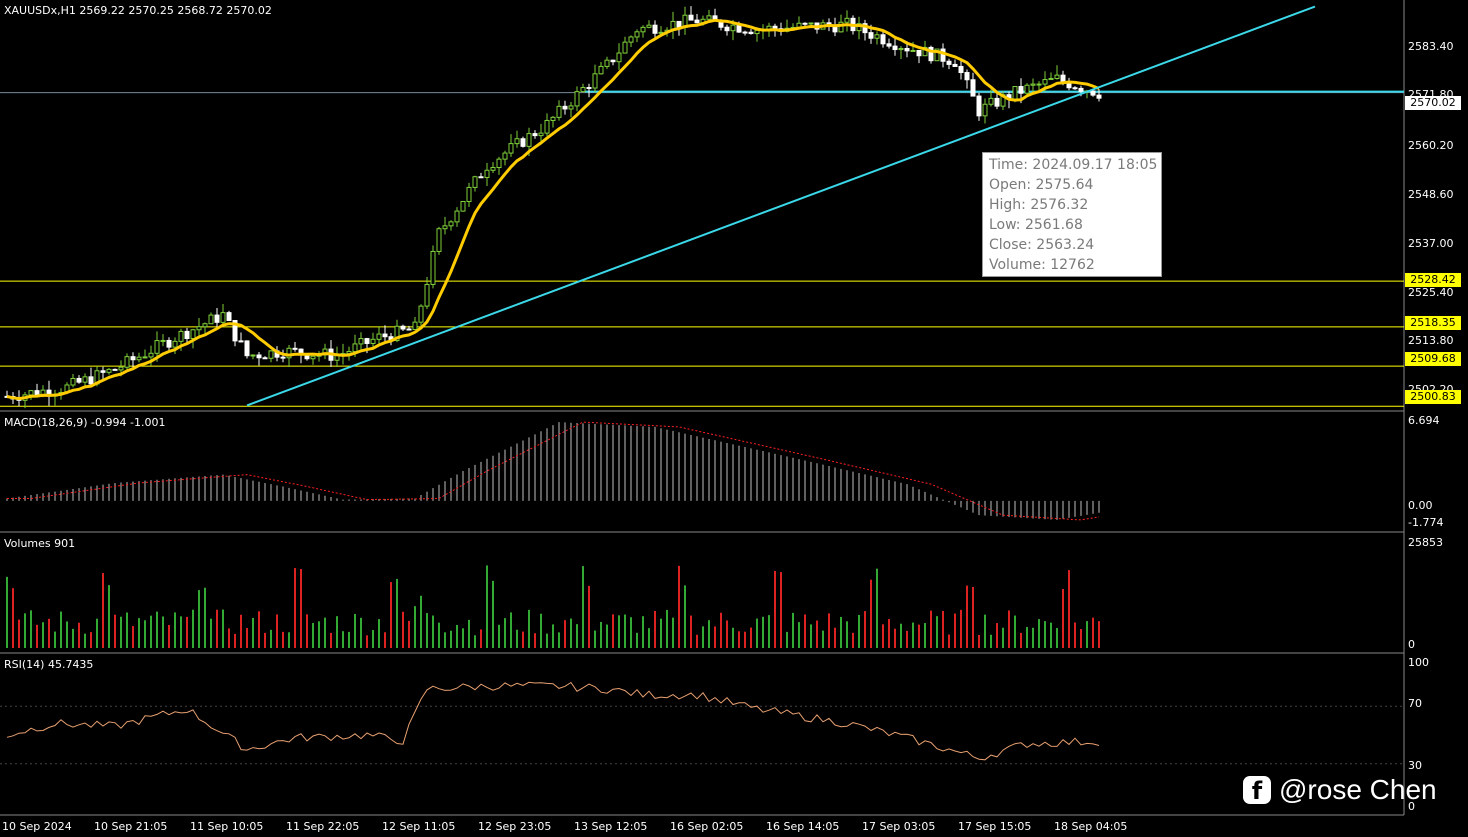  I want to click on macd-axis-zero: 0.00, so click(1420, 505).